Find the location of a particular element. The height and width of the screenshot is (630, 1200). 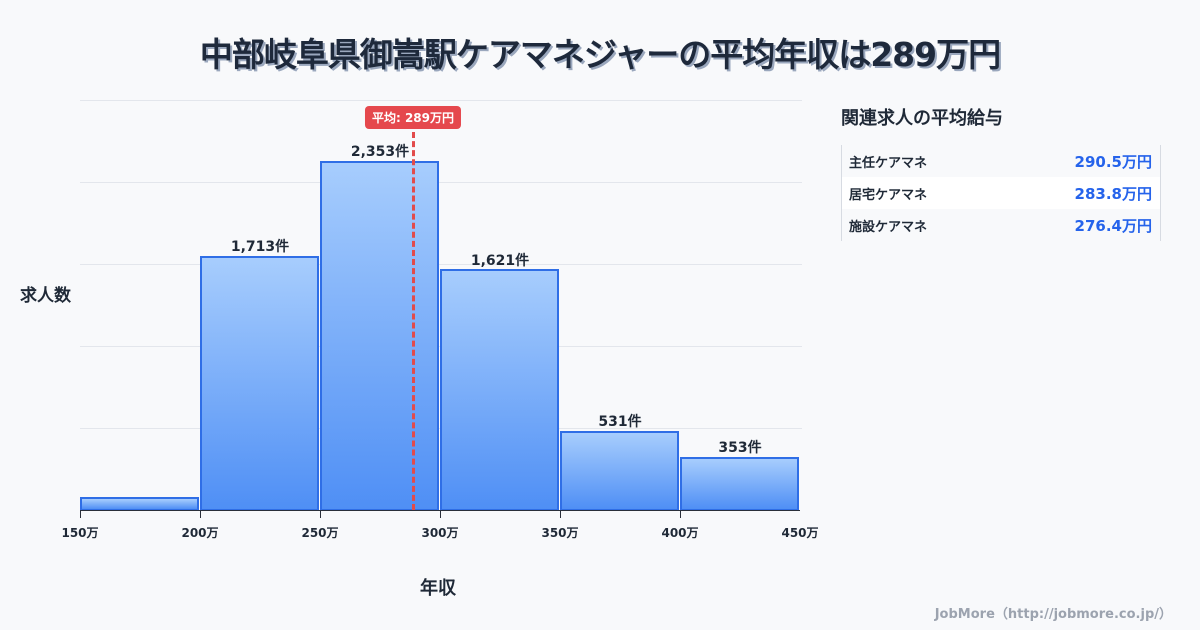

x-tick-label: 300万 is located at coordinates (440, 533).